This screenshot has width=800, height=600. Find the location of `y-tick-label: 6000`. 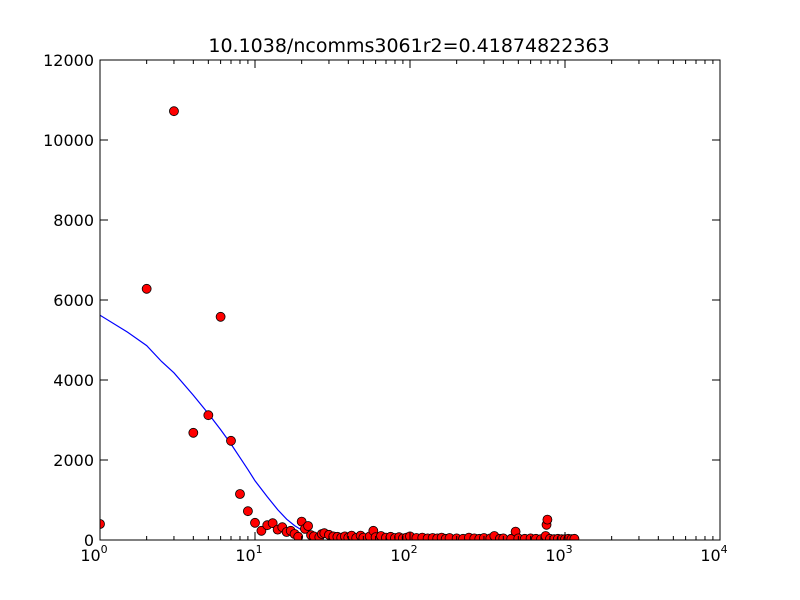

y-tick-label: 6000 is located at coordinates (73, 300).